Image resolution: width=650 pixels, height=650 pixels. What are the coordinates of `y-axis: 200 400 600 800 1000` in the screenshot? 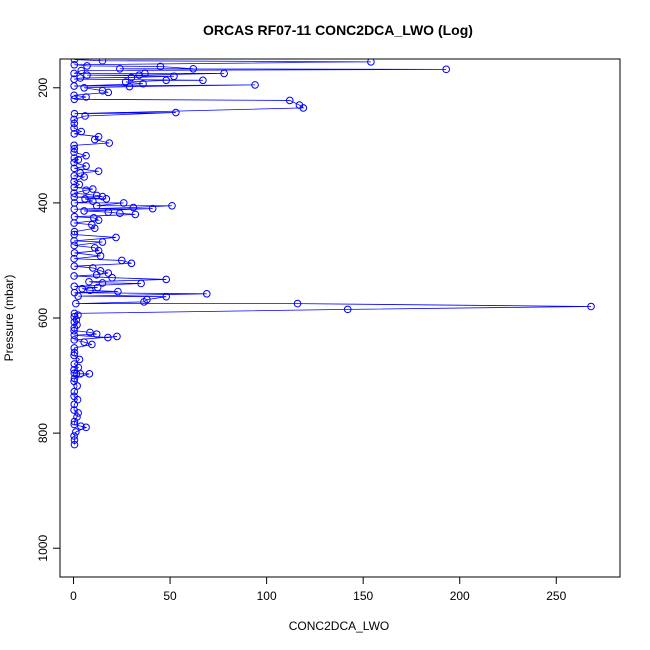 It's located at (48, 319).